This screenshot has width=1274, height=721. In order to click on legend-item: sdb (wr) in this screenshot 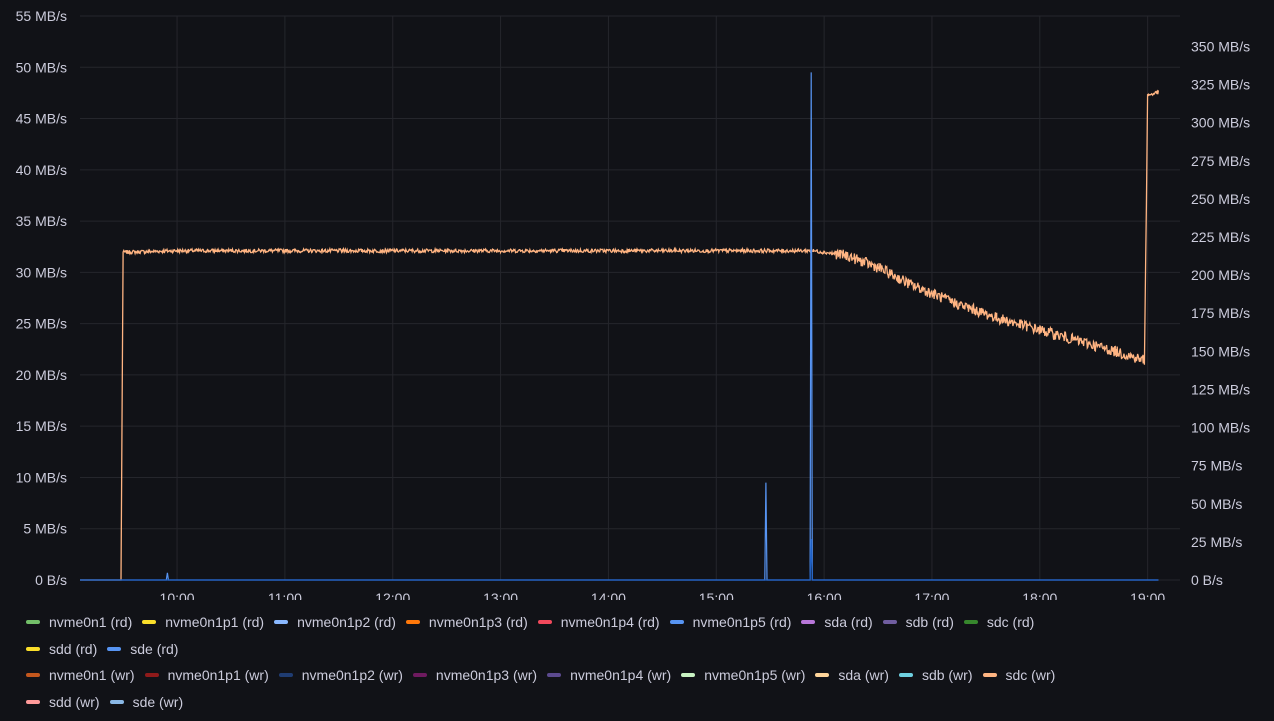, I will do `click(935, 675)`.